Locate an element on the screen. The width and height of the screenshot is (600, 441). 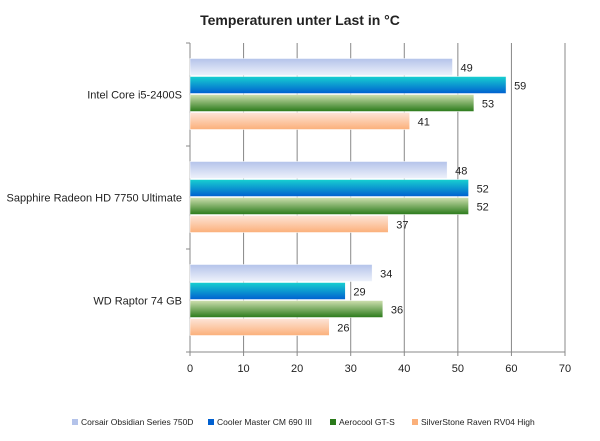
data-label: 26 is located at coordinates (343, 329).